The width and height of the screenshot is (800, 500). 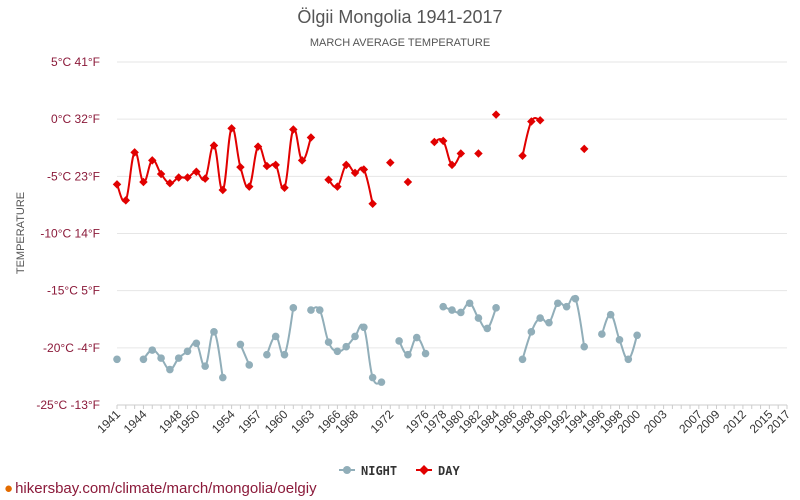 What do you see at coordinates (377, 340) in the screenshot?
I see `series-night` at bounding box center [377, 340].